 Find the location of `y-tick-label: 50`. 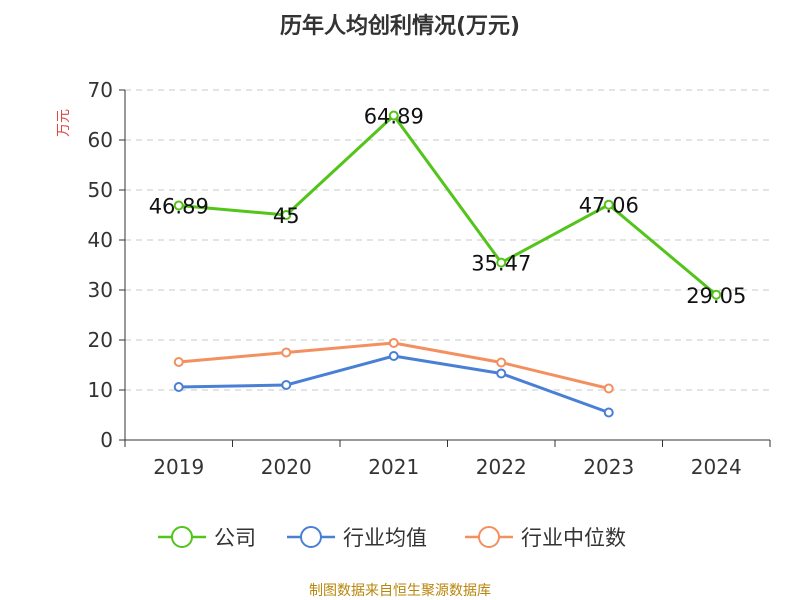

y-tick-label: 50 is located at coordinates (100, 190).